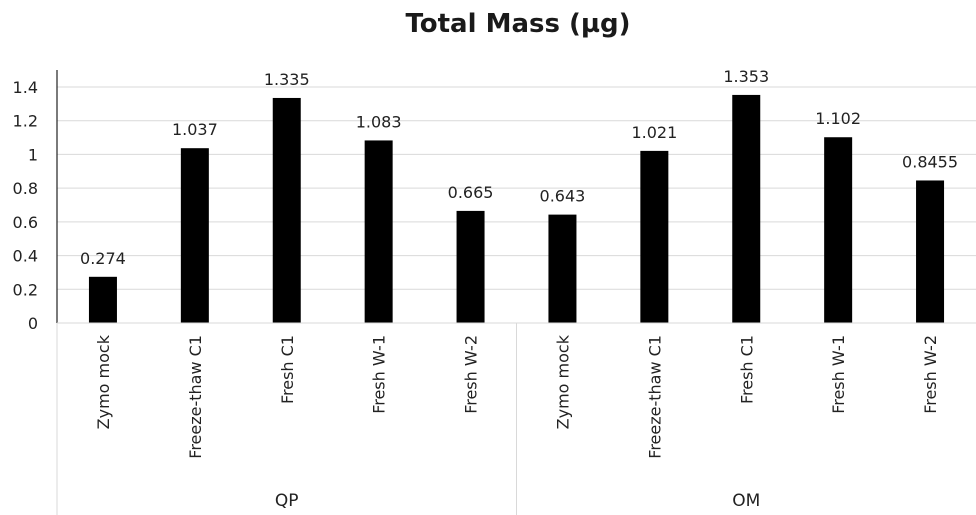 This screenshot has height=515, width=976. What do you see at coordinates (654, 132) in the screenshot?
I see `data-label: 1.021` at bounding box center [654, 132].